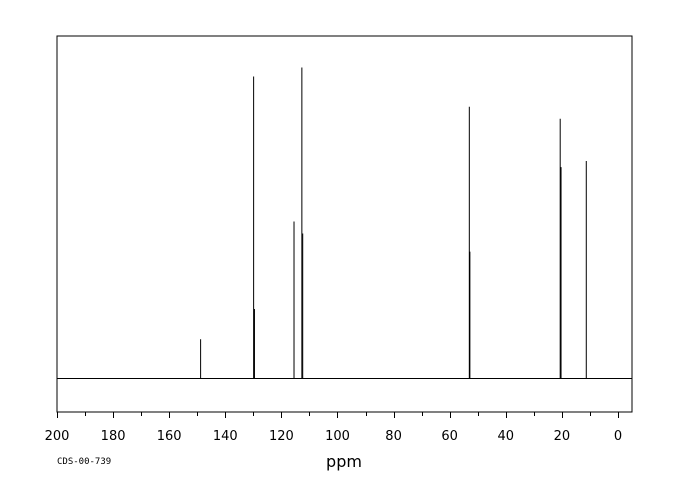 This screenshot has height=500, width=680. Describe the element at coordinates (225, 436) in the screenshot. I see `x-tick-label: 140` at that location.